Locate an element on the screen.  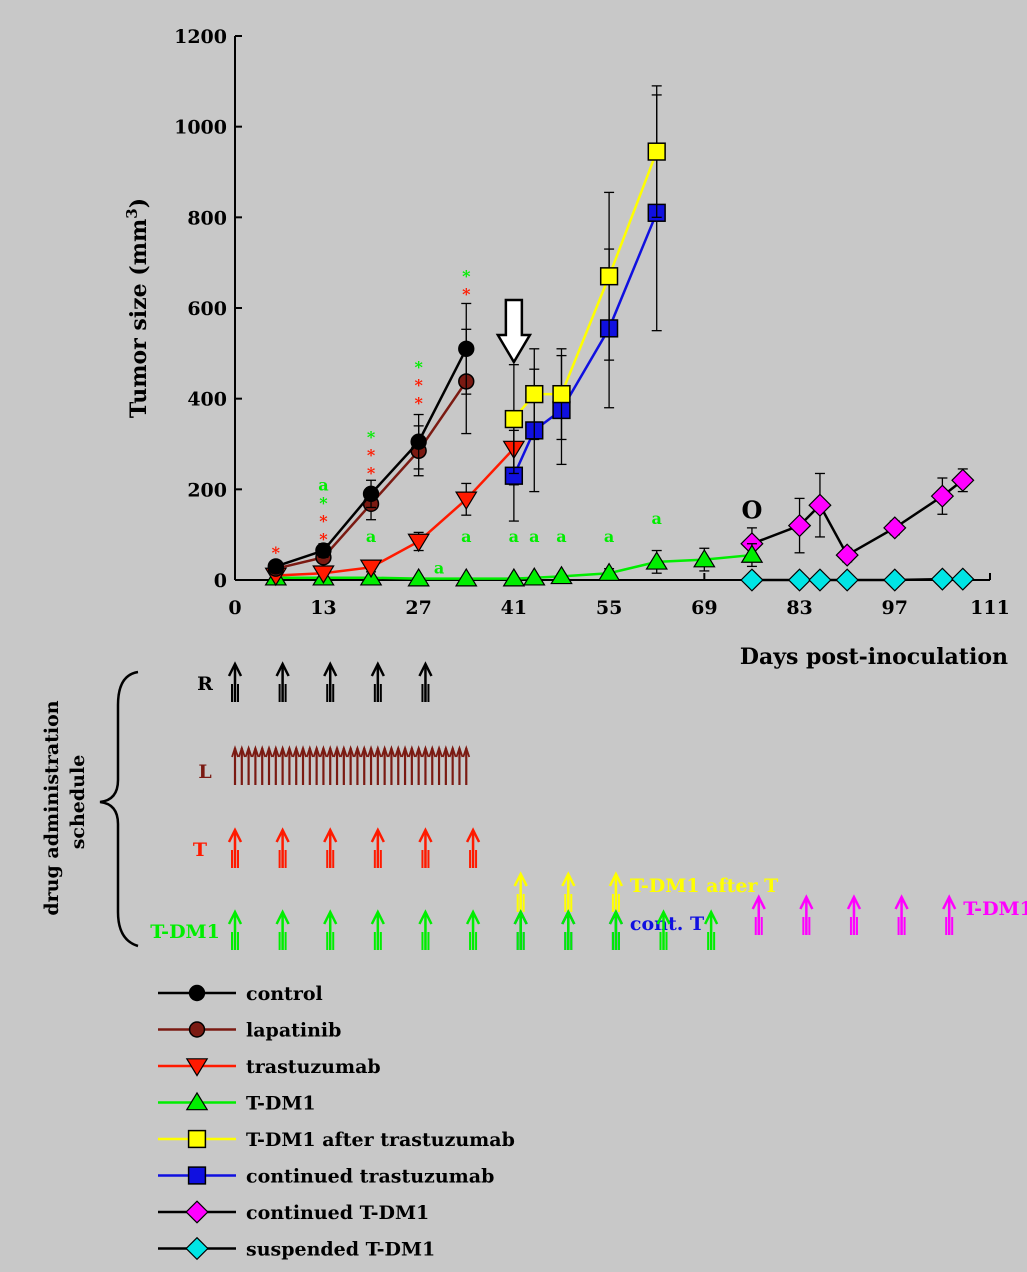
schedule-row-label: R is located at coordinates (205, 684).